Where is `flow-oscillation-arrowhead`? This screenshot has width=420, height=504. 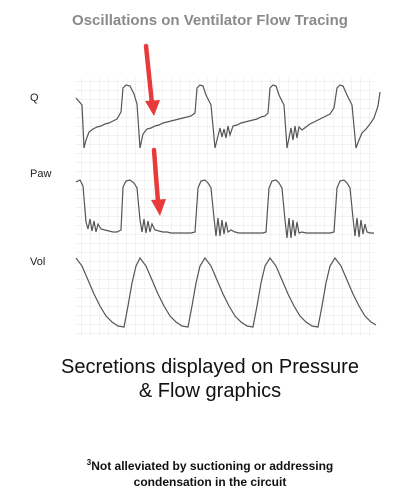 flow-oscillation-arrowhead is located at coordinates (152, 108).